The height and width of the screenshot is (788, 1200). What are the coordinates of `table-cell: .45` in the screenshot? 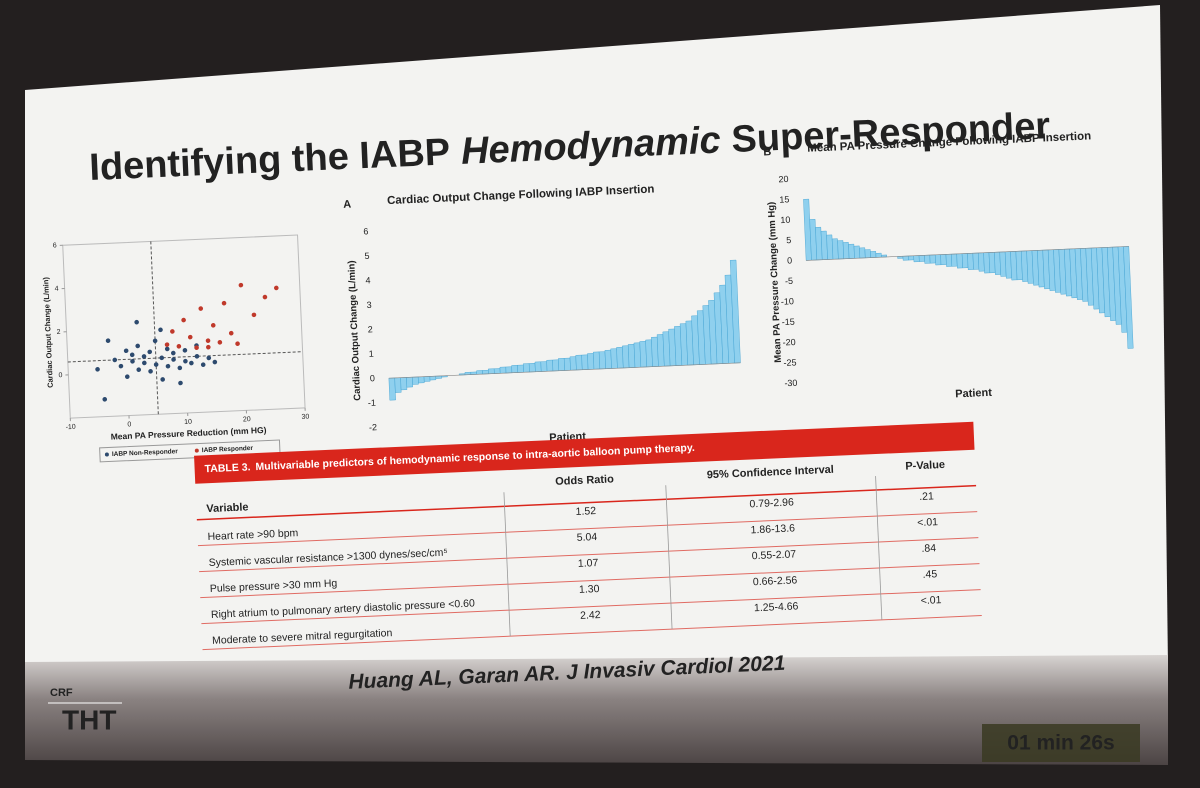 It's located at (929, 574).